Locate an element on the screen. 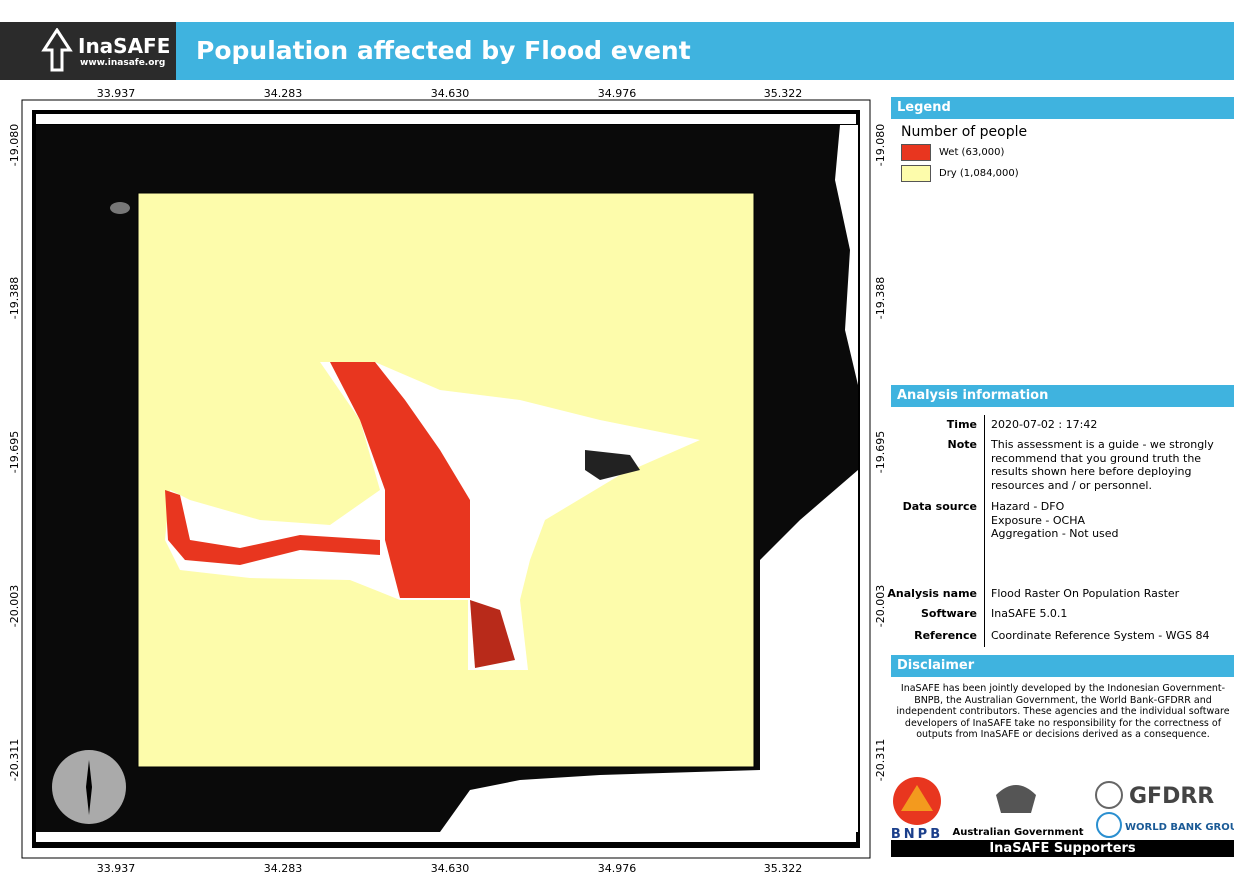 Image resolution: width=1238 pixels, height=877 pixels. worldbank-label: WORLD BANK GROUP is located at coordinates (1179, 827).